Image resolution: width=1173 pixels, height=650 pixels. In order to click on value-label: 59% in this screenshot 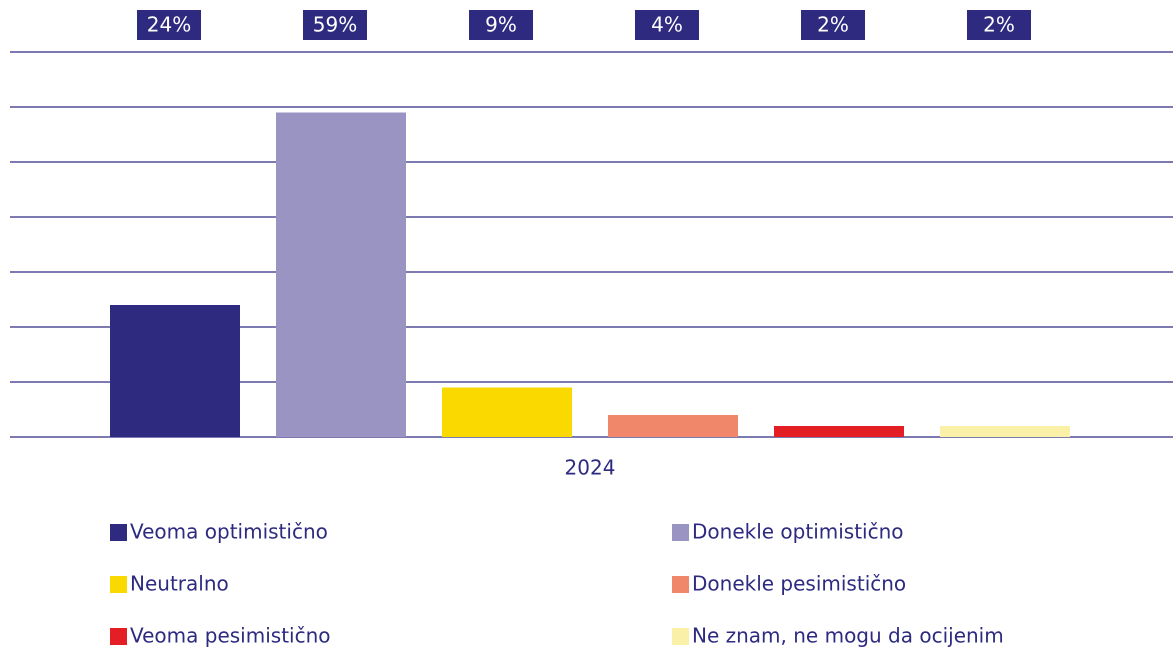, I will do `click(335, 25)`.